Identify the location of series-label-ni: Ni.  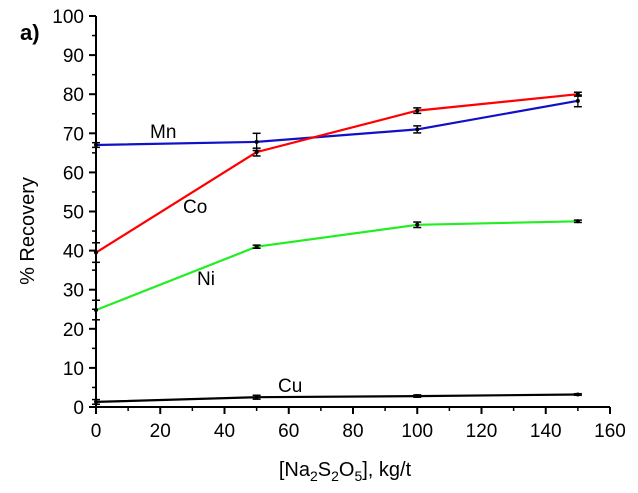
(206, 279).